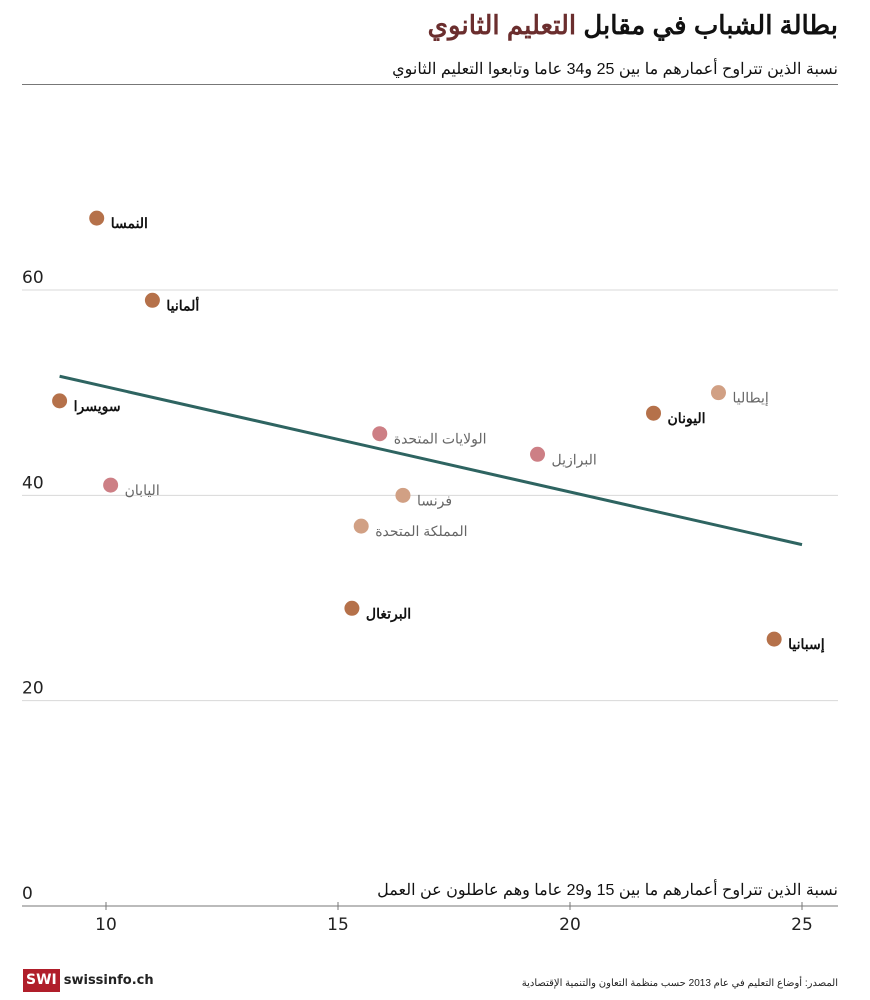 The width and height of the screenshot is (870, 1000). Describe the element at coordinates (33, 689) in the screenshot. I see `y-tick-label: 20` at that location.